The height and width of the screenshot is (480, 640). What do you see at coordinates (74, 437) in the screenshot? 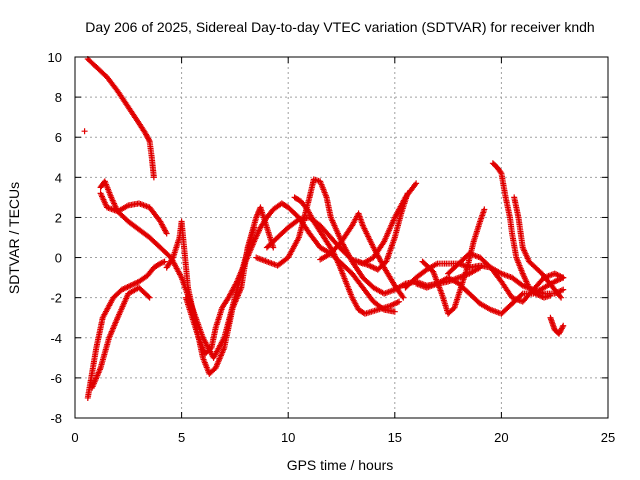
I see `x-tick-label: 0` at bounding box center [74, 437].